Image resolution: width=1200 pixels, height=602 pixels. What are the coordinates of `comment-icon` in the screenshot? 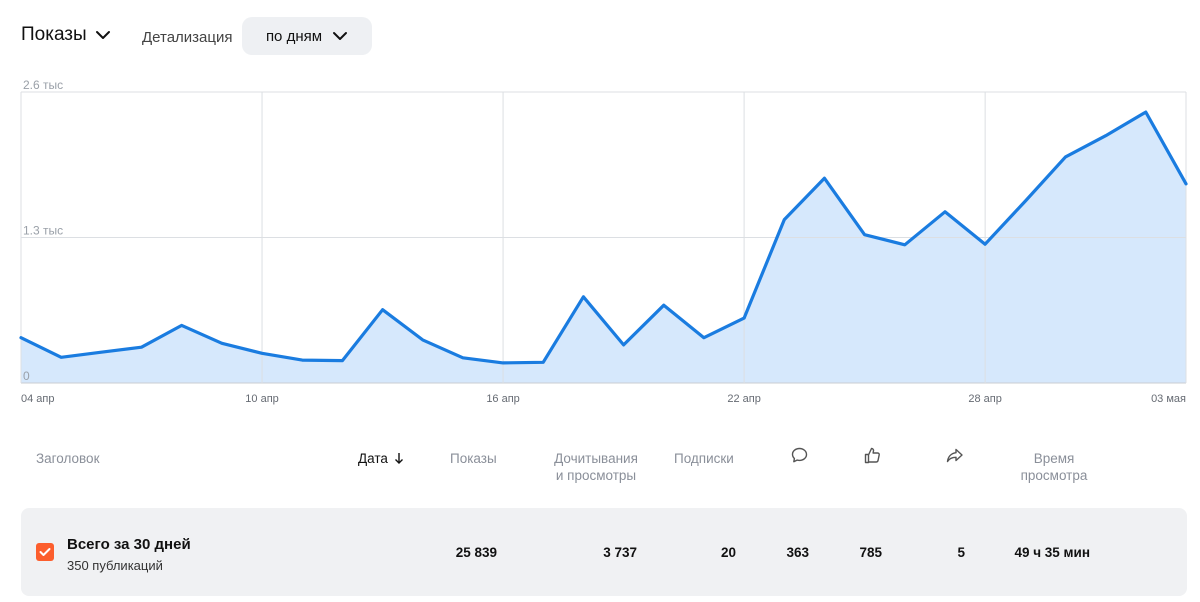 It's located at (799, 455).